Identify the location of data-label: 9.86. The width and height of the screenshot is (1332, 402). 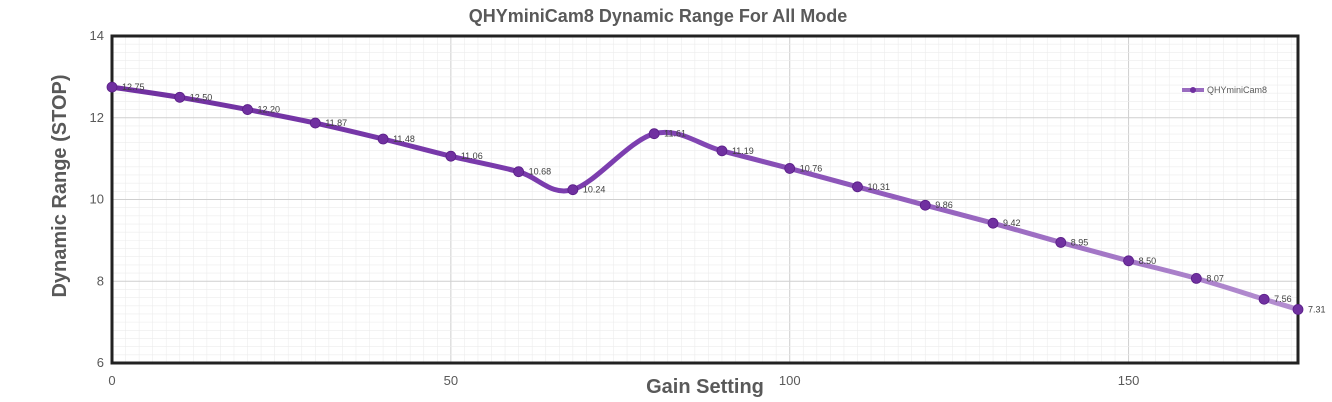
(944, 205).